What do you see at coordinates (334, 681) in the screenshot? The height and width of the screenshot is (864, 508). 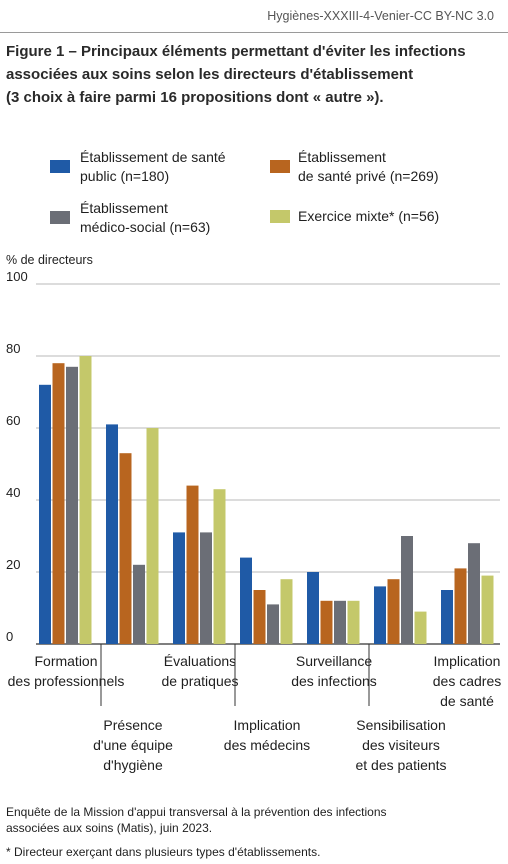 I see `x-category-label: des infections` at bounding box center [334, 681].